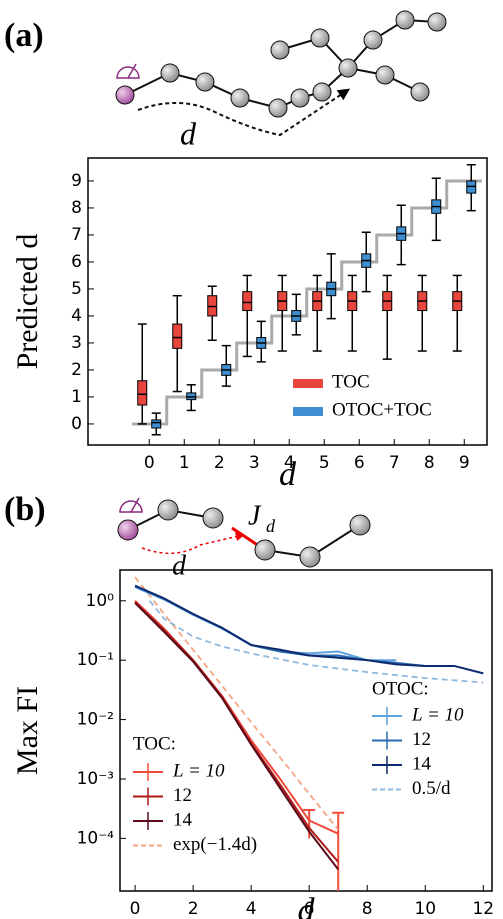 This screenshot has height=919, width=503. I want to click on y-tick-label: 6, so click(76, 262).